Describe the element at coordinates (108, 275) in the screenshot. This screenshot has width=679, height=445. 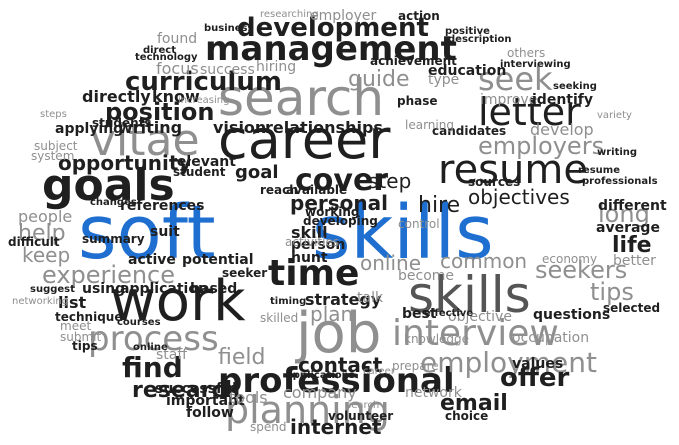
I see `cloud-word-experience: experience` at that location.